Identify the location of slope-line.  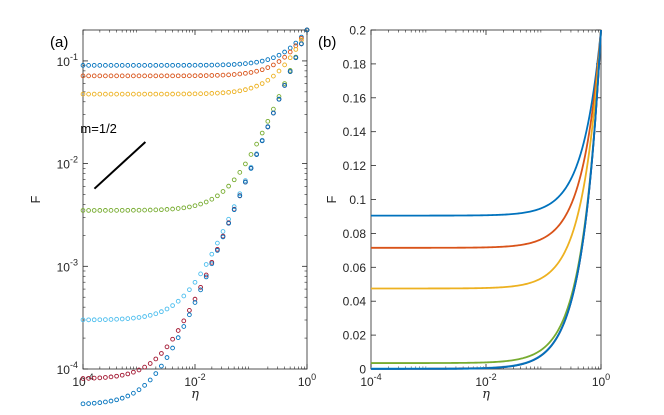
(120, 165).